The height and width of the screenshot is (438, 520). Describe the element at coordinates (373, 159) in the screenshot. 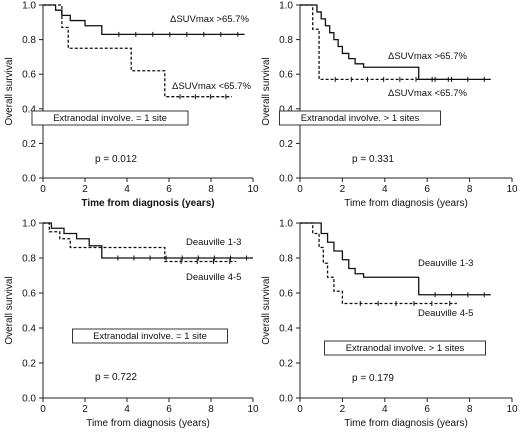

I see `p-value: p = 0.331` at that location.